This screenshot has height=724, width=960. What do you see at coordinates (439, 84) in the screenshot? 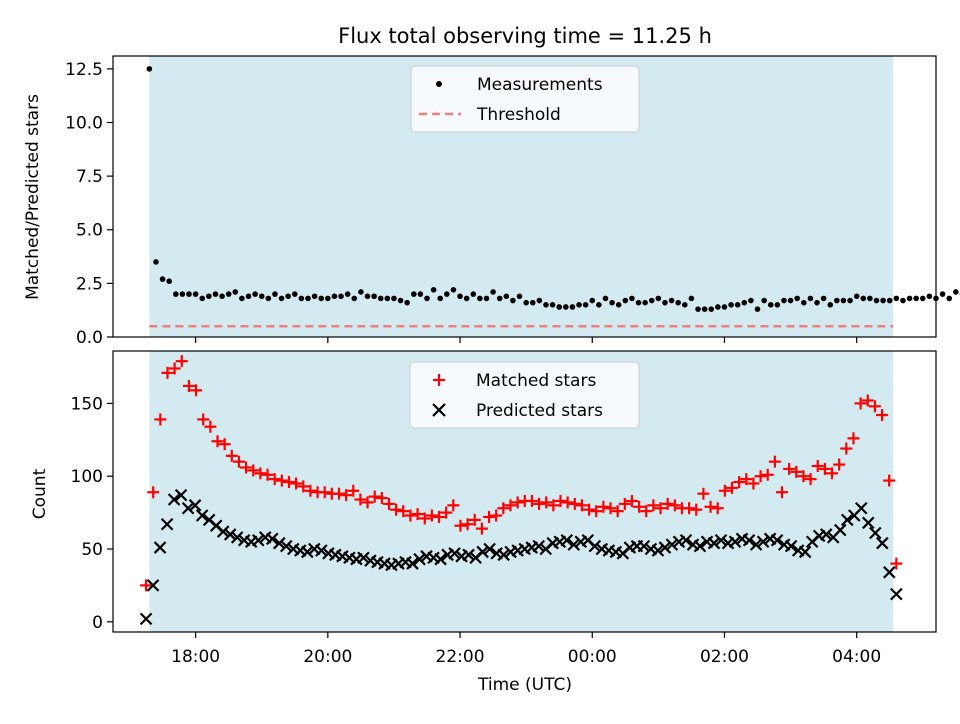
I see `legend-measurements-marker` at bounding box center [439, 84].